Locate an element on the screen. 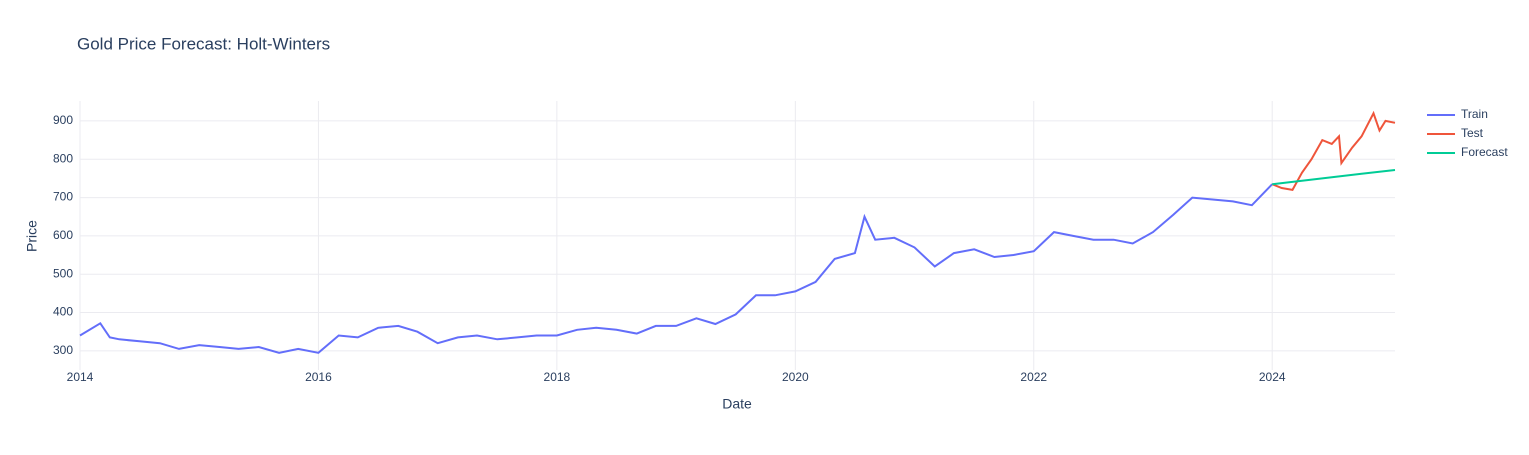 The width and height of the screenshot is (1529, 455). x-tick-label: 2014 is located at coordinates (80, 377).